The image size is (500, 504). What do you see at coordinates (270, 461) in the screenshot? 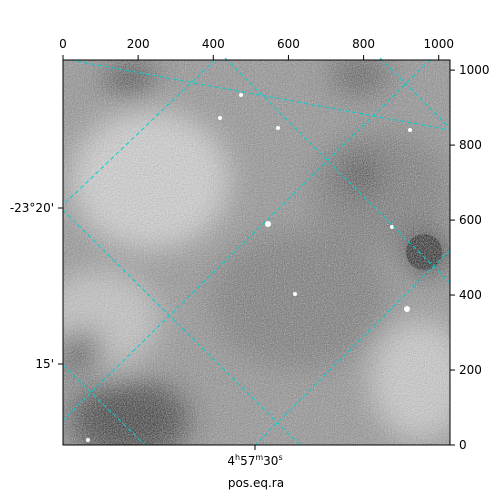
I see `ra-tick-part: 30` at bounding box center [270, 461].